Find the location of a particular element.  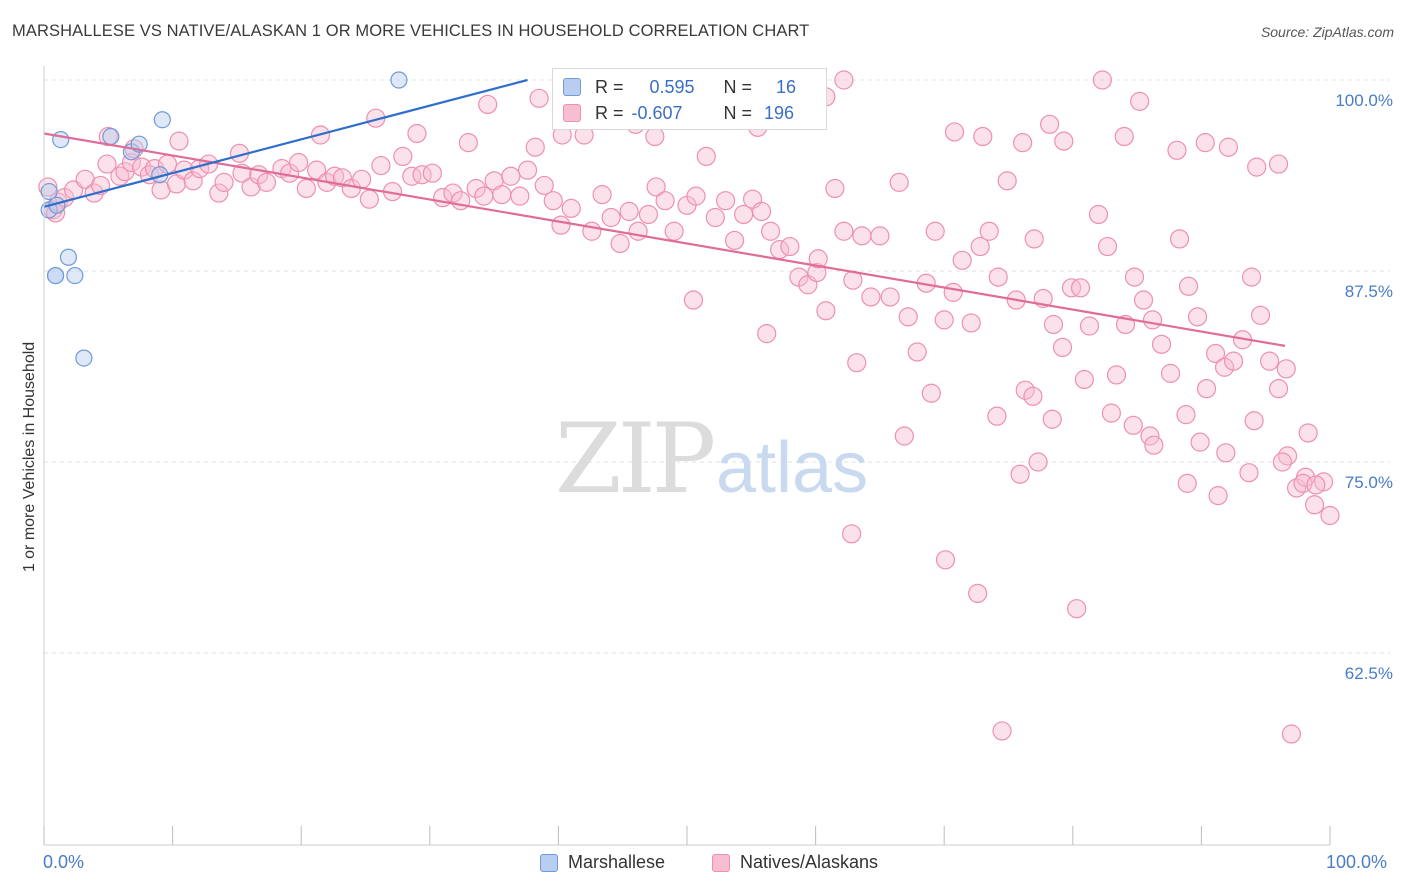

bottom-legend-swatch-marshallese is located at coordinates (549, 862).